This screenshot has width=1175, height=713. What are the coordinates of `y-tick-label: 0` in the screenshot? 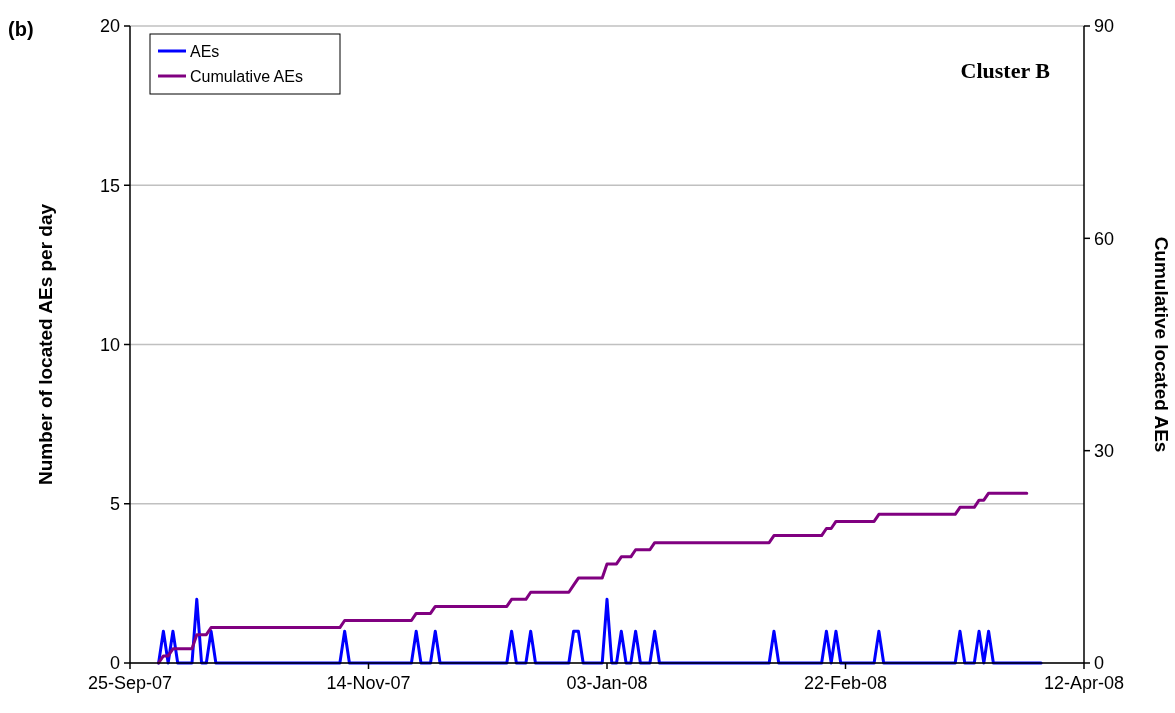 It's located at (114, 663).